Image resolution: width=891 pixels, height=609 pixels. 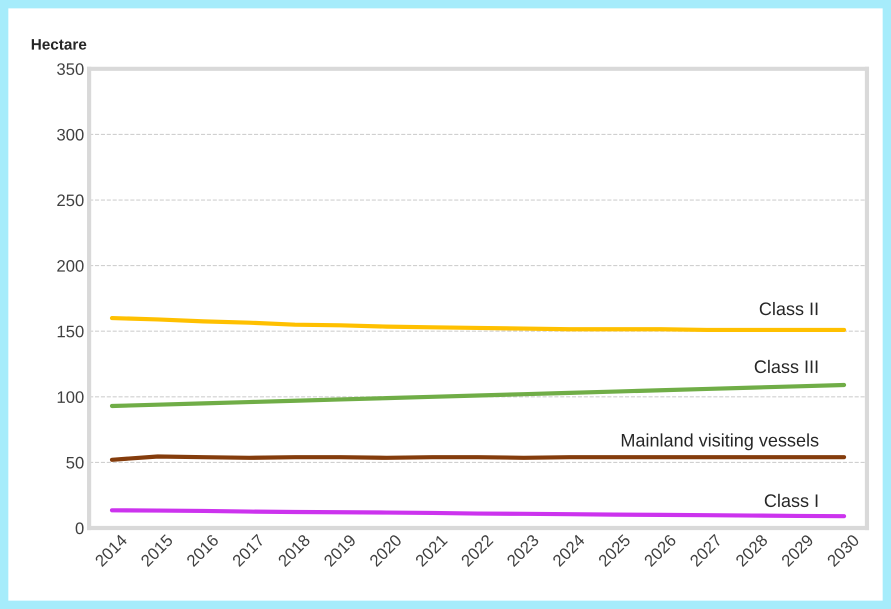 What do you see at coordinates (75, 462) in the screenshot?
I see `y-tick-label: 50` at bounding box center [75, 462].